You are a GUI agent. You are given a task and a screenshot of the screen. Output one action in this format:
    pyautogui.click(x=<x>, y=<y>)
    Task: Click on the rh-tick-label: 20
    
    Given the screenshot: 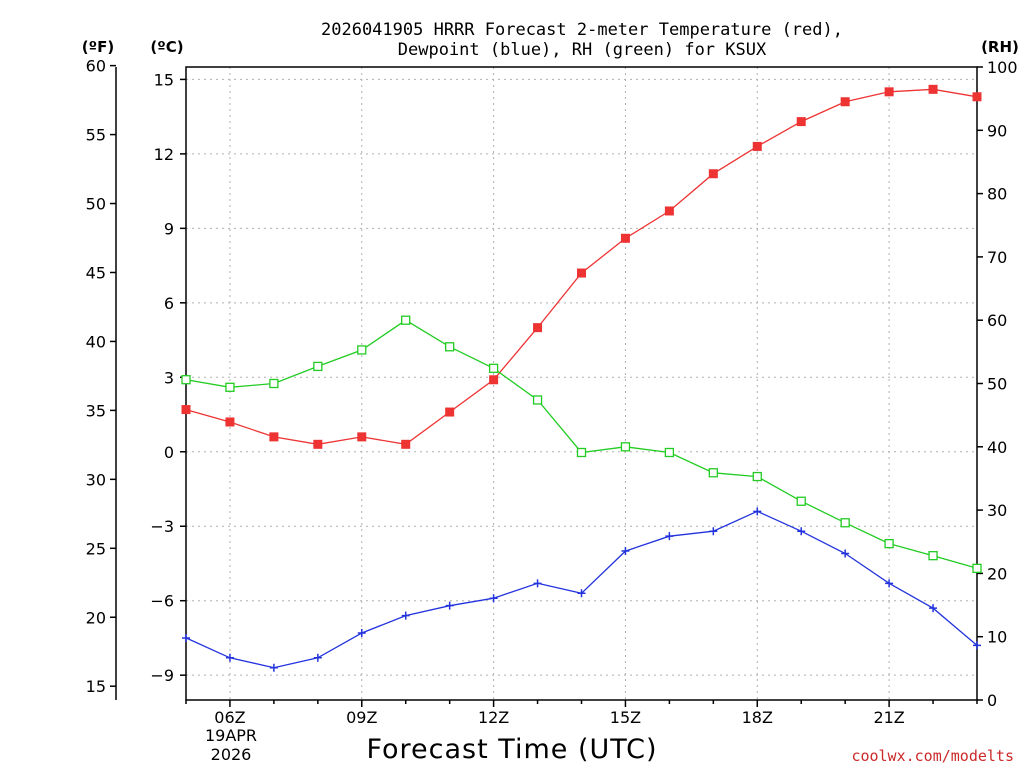 What is the action you would take?
    pyautogui.click(x=997, y=573)
    